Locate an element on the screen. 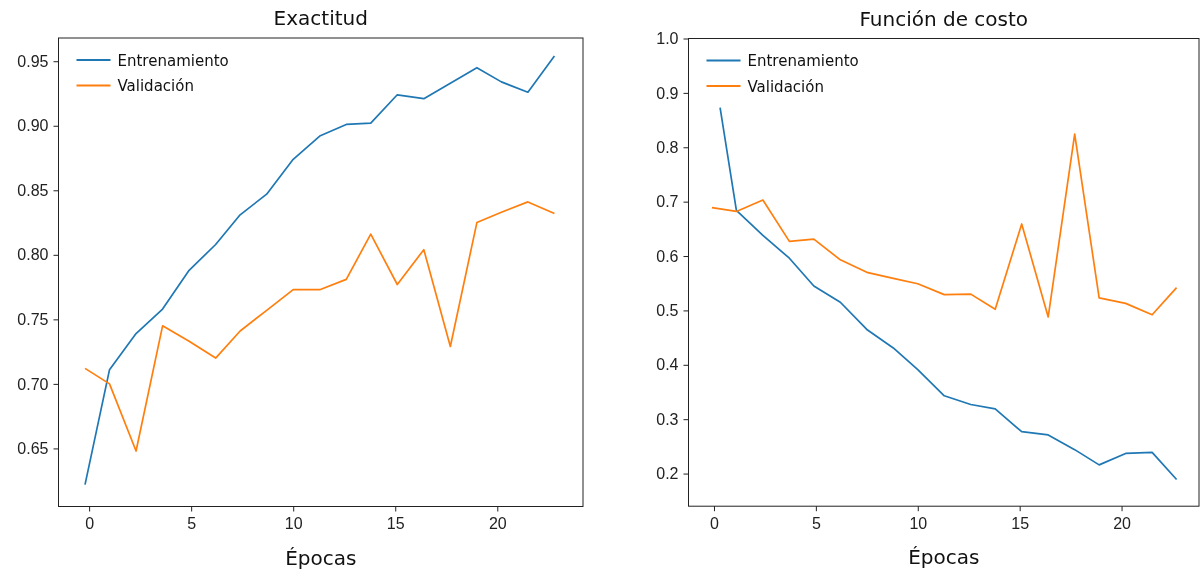  y-tick-label: 0.65 is located at coordinates (33, 449).